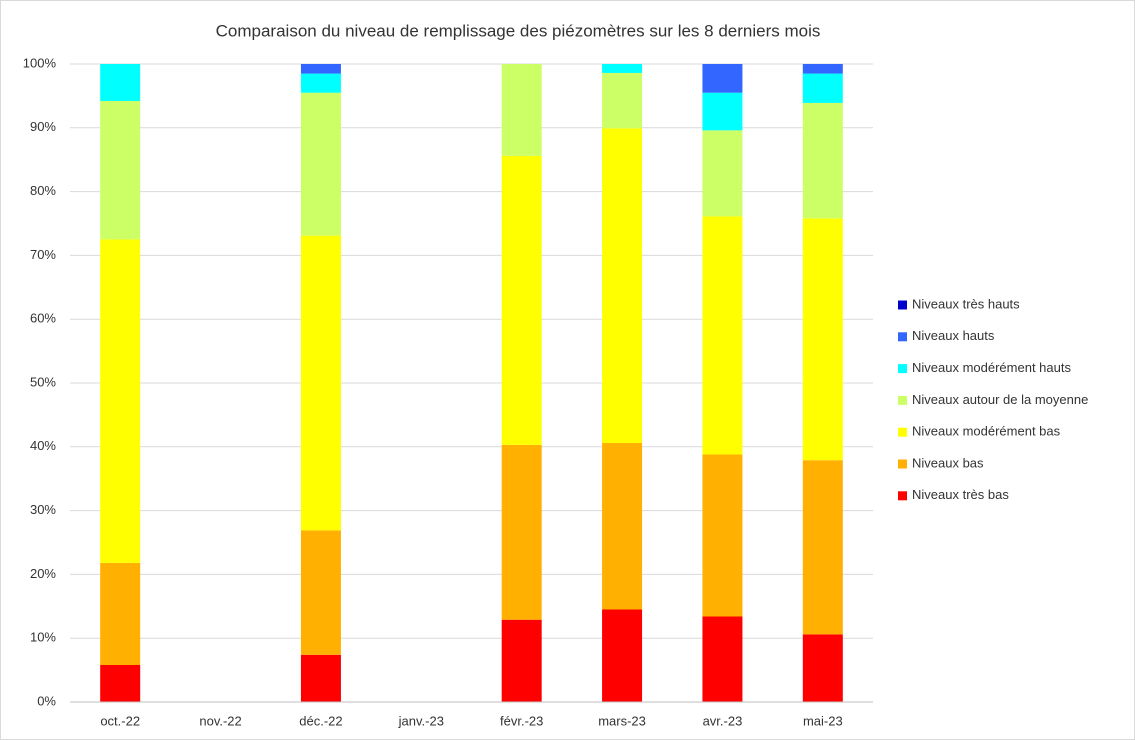  What do you see at coordinates (723, 720) in the screenshot?
I see `x-tick-label: avr.-23` at bounding box center [723, 720].